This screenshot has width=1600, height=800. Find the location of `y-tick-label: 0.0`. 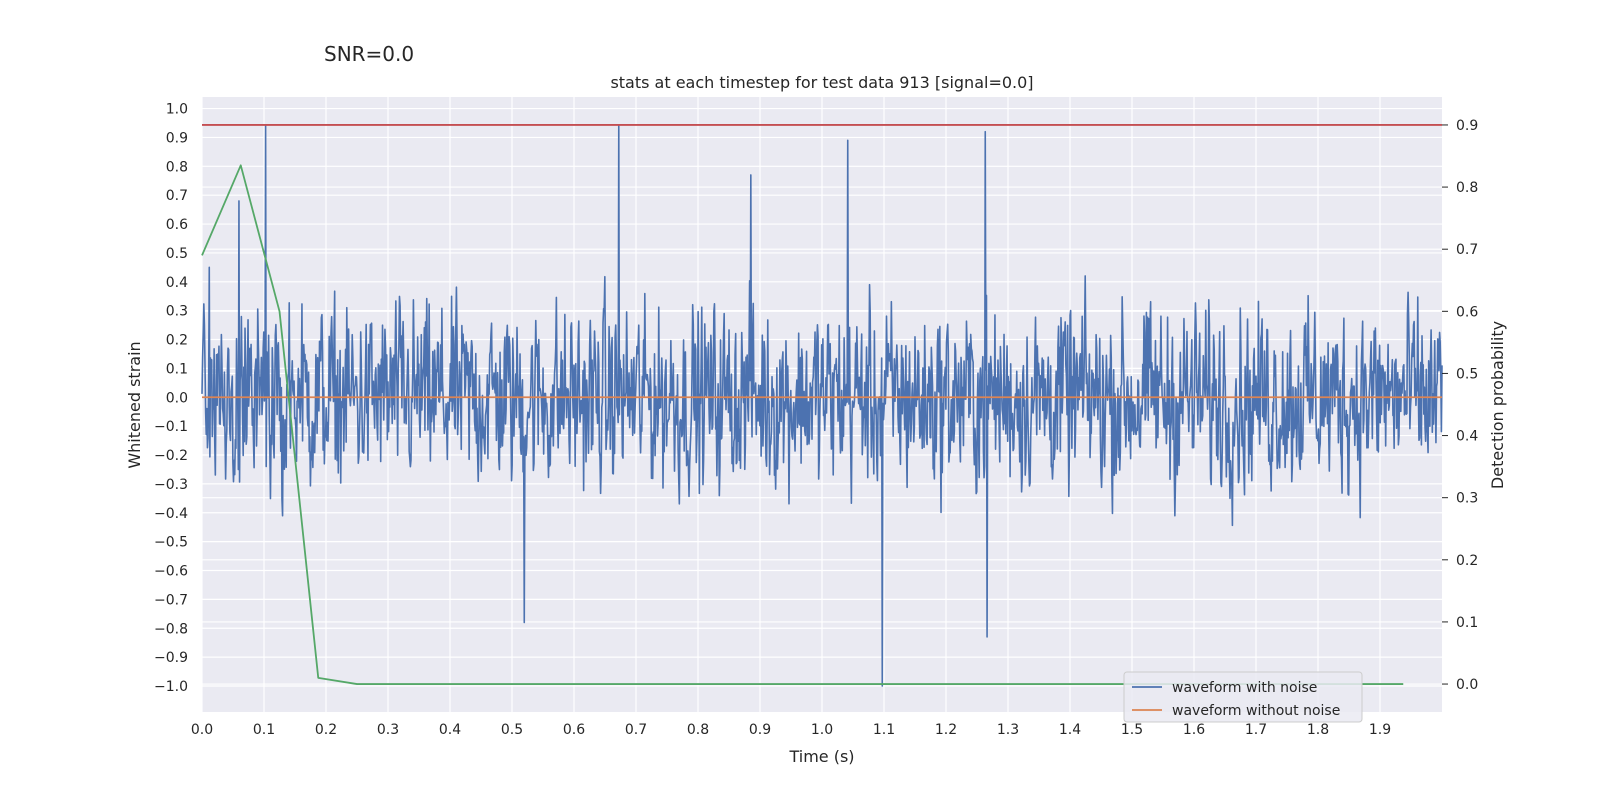

y-tick-label: 0.0 is located at coordinates (177, 398).